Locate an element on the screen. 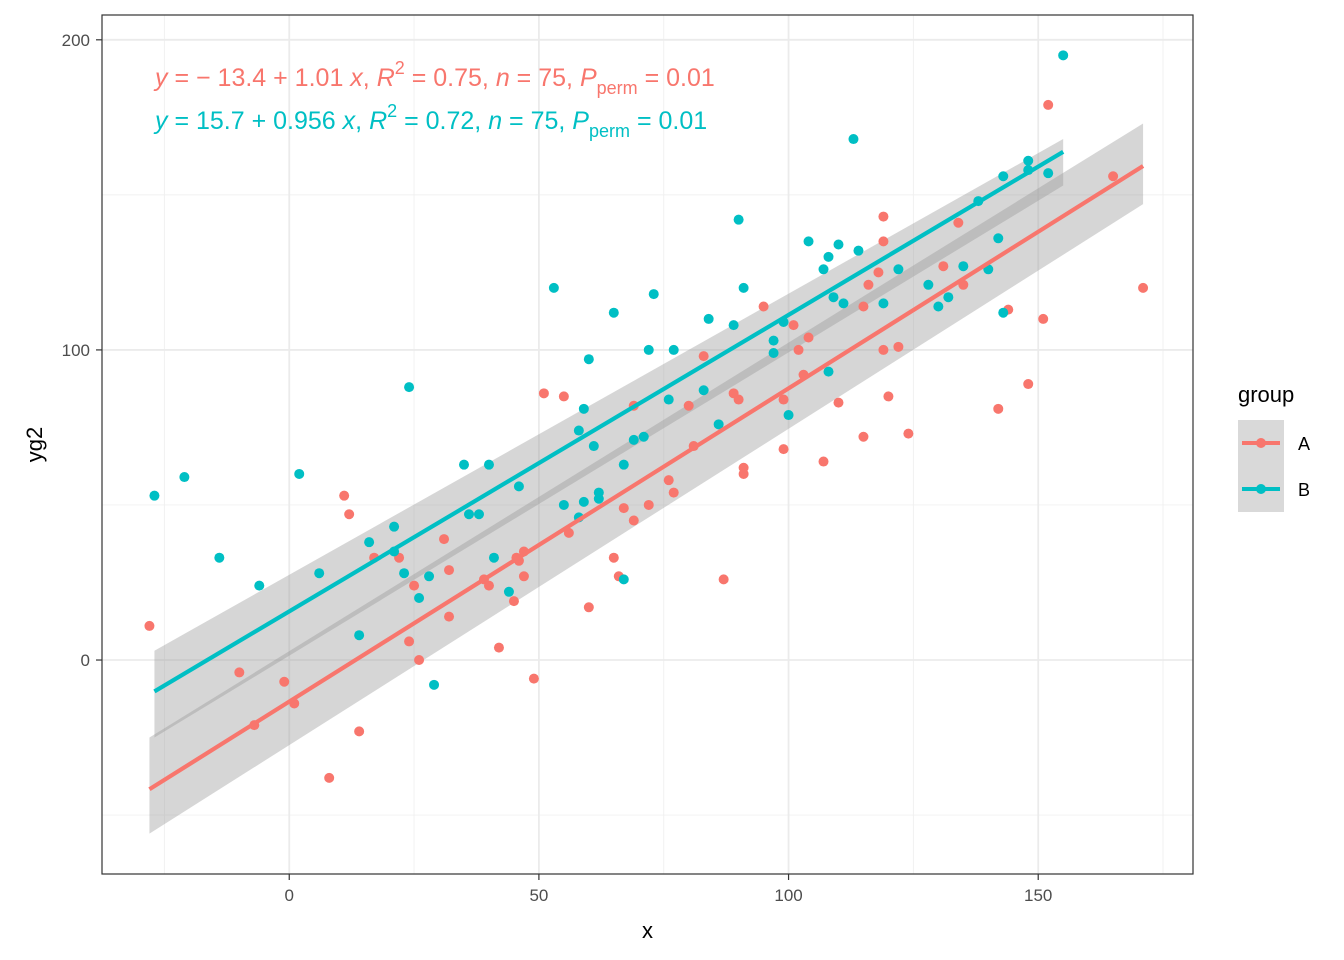 This screenshot has height=960, width=1344. eq-a-r-value: = 0.75, is located at coordinates (450, 78).